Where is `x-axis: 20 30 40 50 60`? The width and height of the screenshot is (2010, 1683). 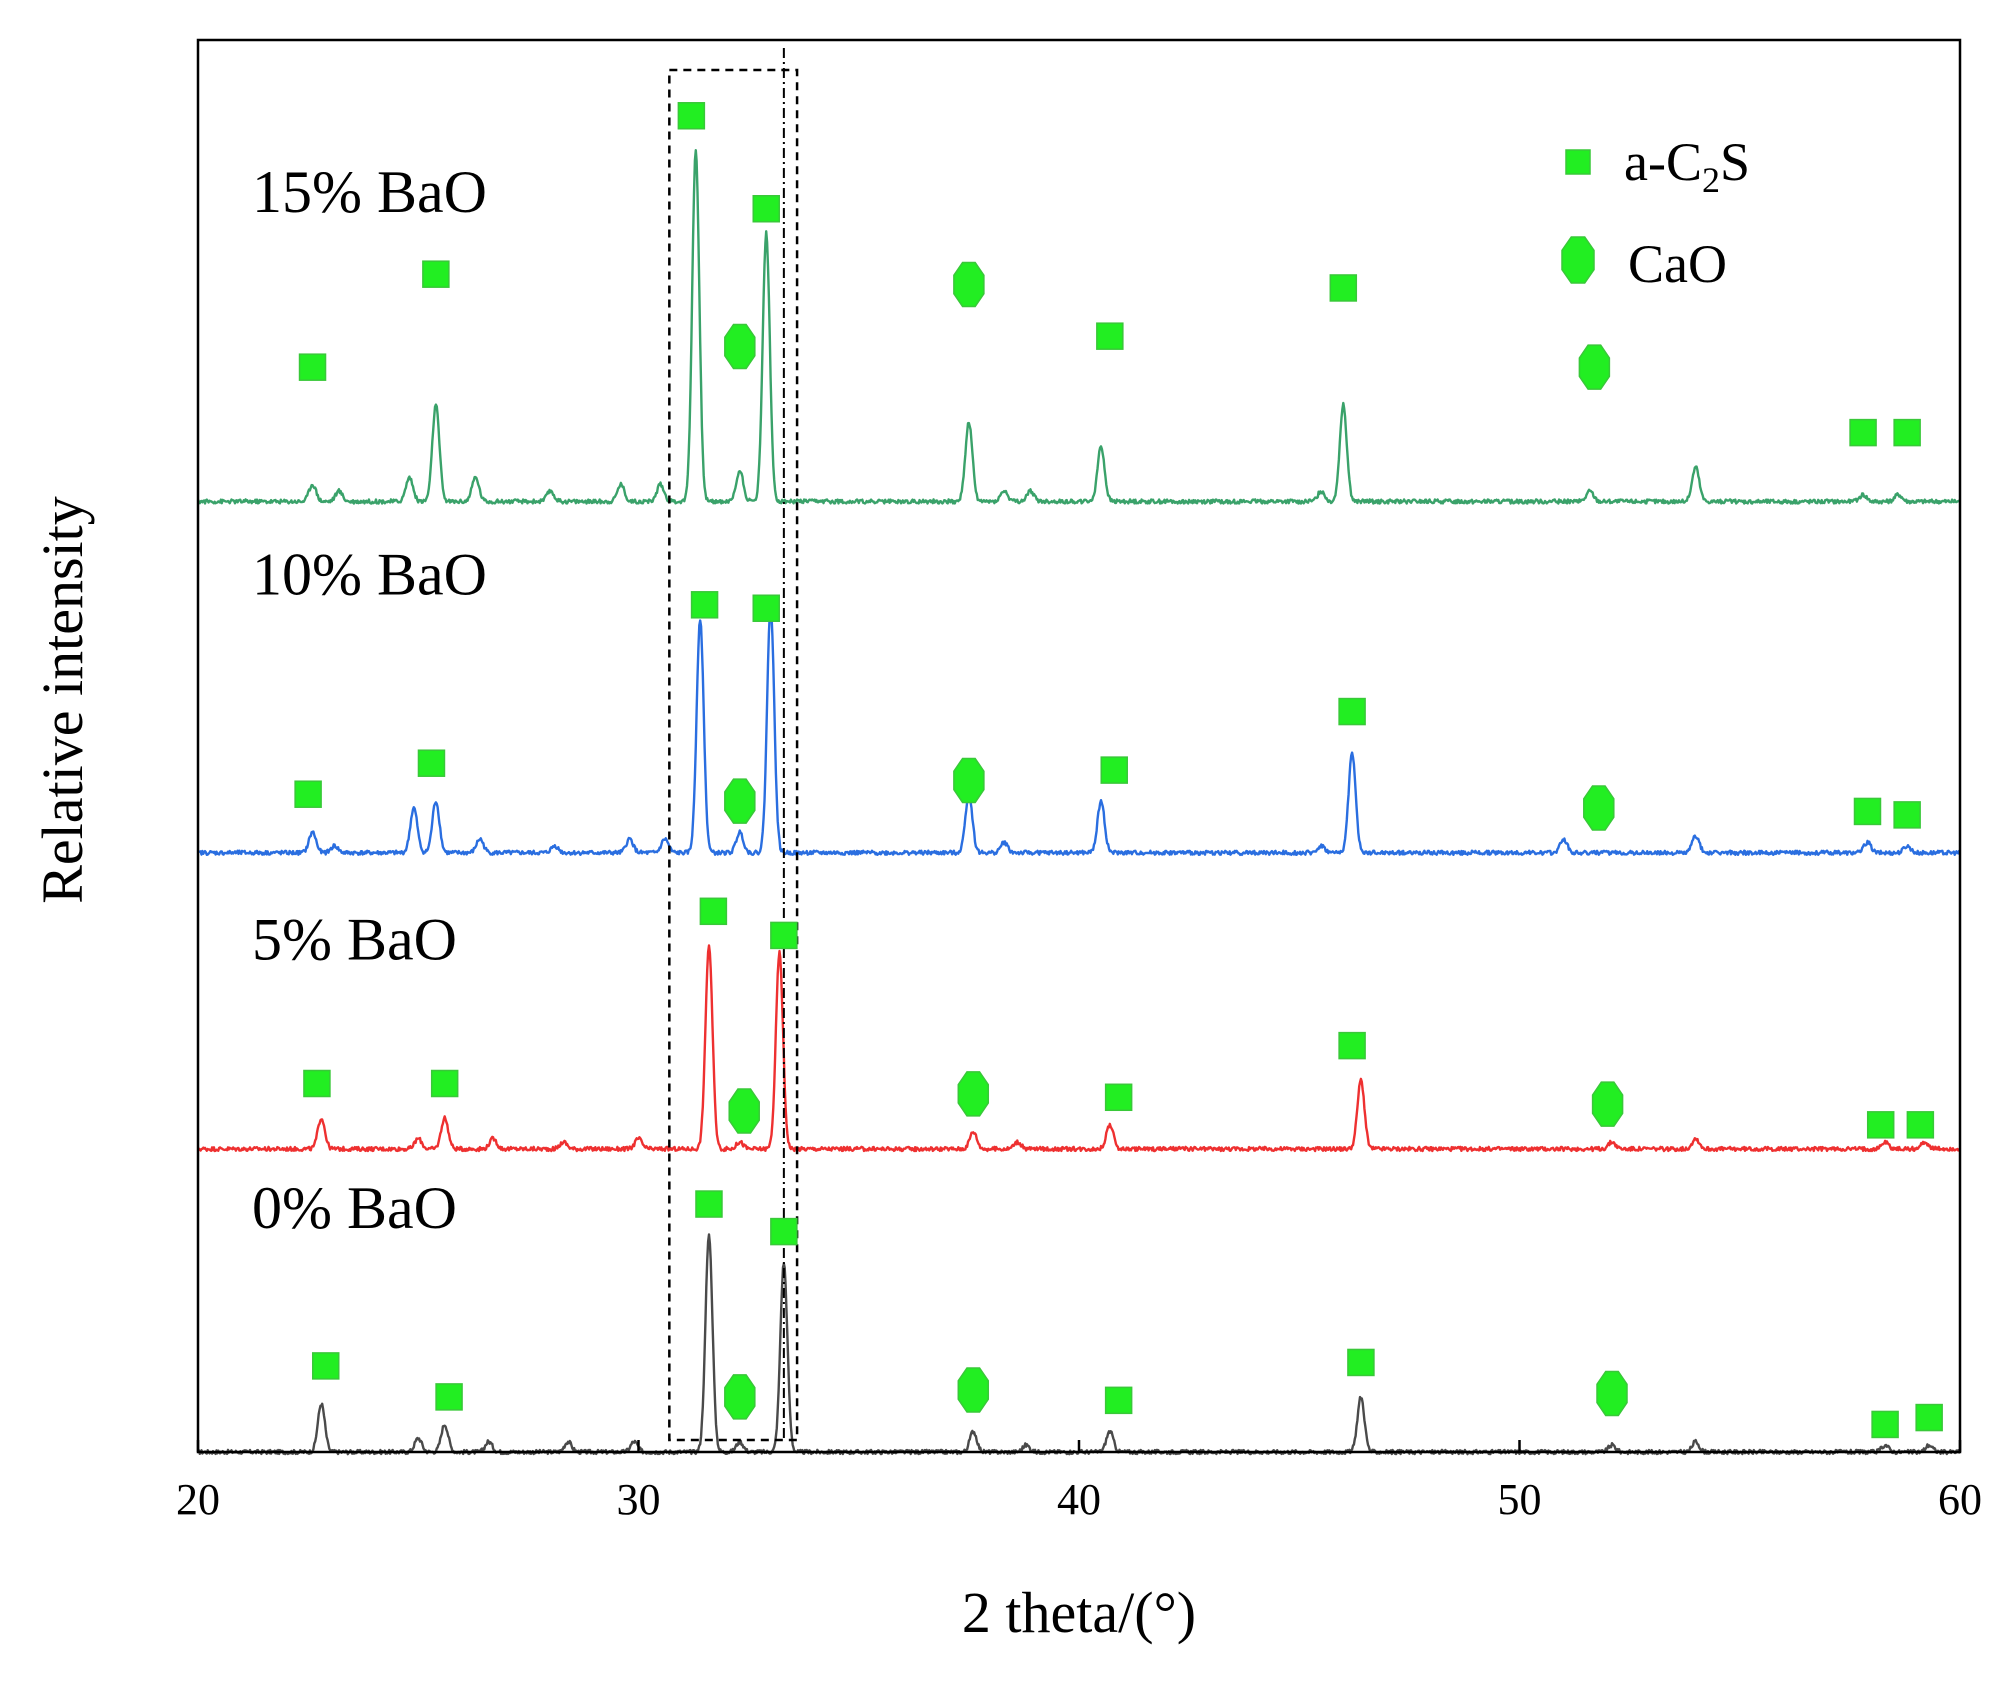 x-axis: 20 30 40 50 60 is located at coordinates (1079, 1482).